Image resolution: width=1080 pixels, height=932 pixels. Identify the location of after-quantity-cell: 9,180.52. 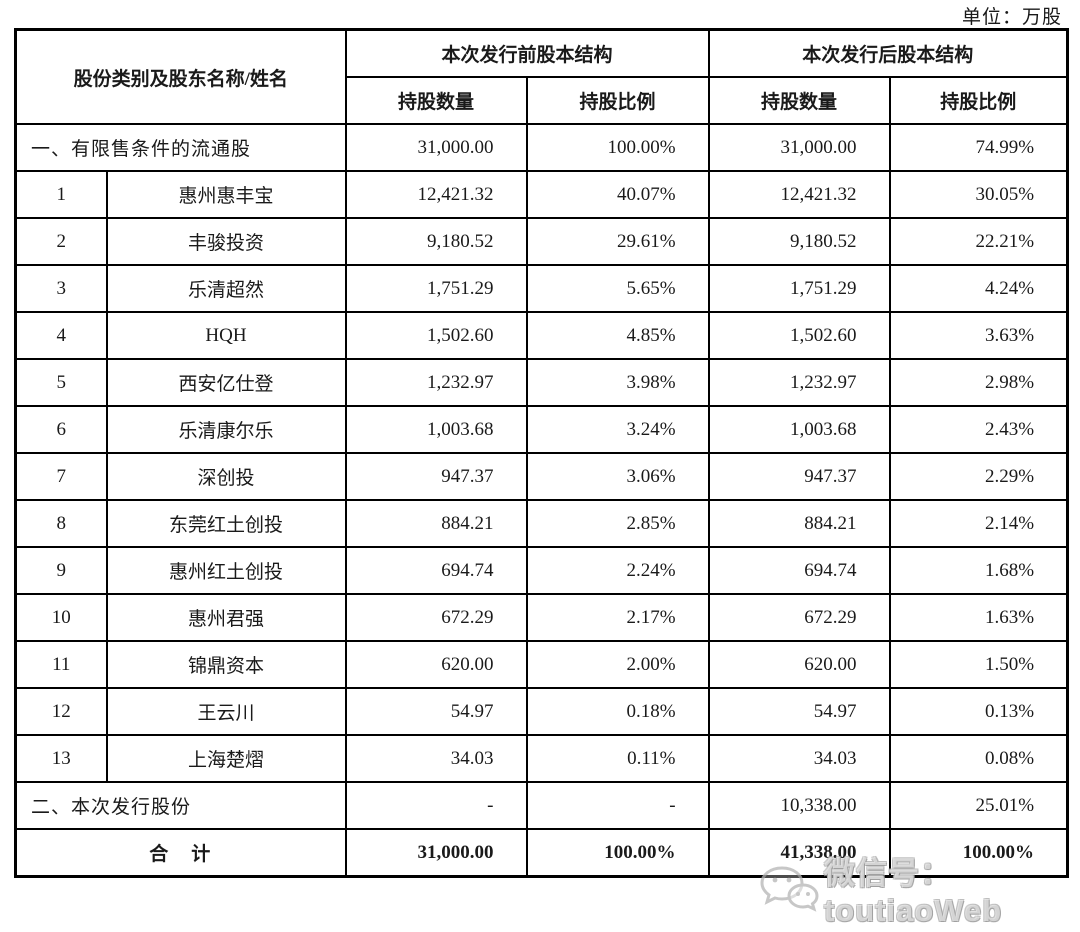
(799, 241).